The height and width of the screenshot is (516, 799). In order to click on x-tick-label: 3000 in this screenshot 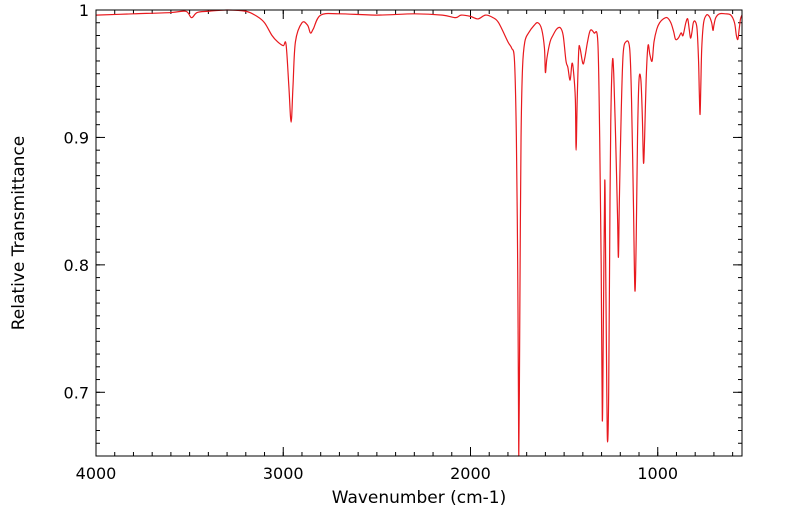, I will do `click(283, 473)`.